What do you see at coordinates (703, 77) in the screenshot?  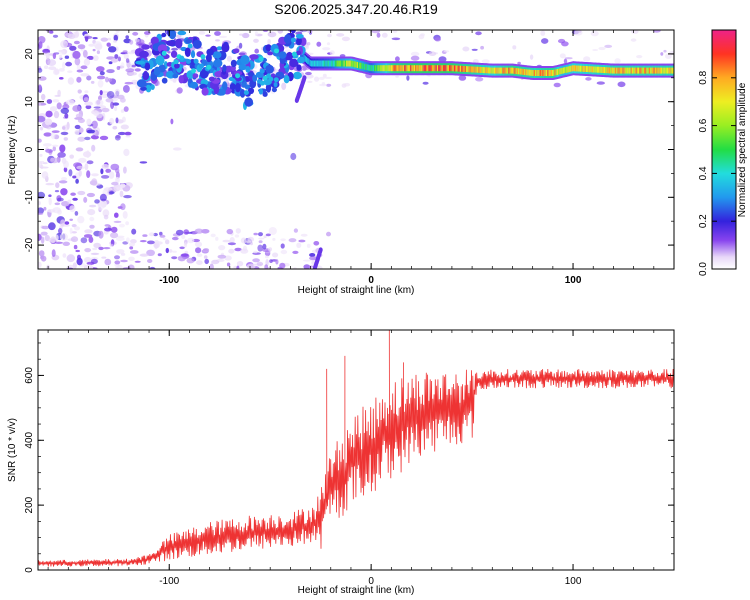 I see `colorbar-tick-label: 0.8` at bounding box center [703, 77].